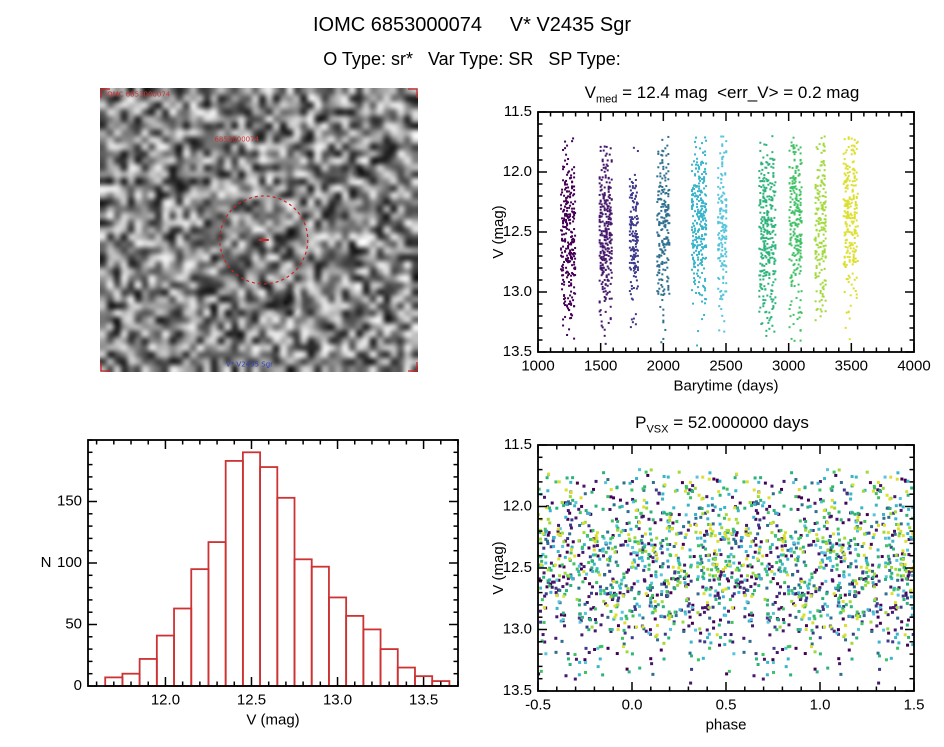  What do you see at coordinates (641, 422) in the screenshot?
I see `phase-title-prefix: P` at bounding box center [641, 422].